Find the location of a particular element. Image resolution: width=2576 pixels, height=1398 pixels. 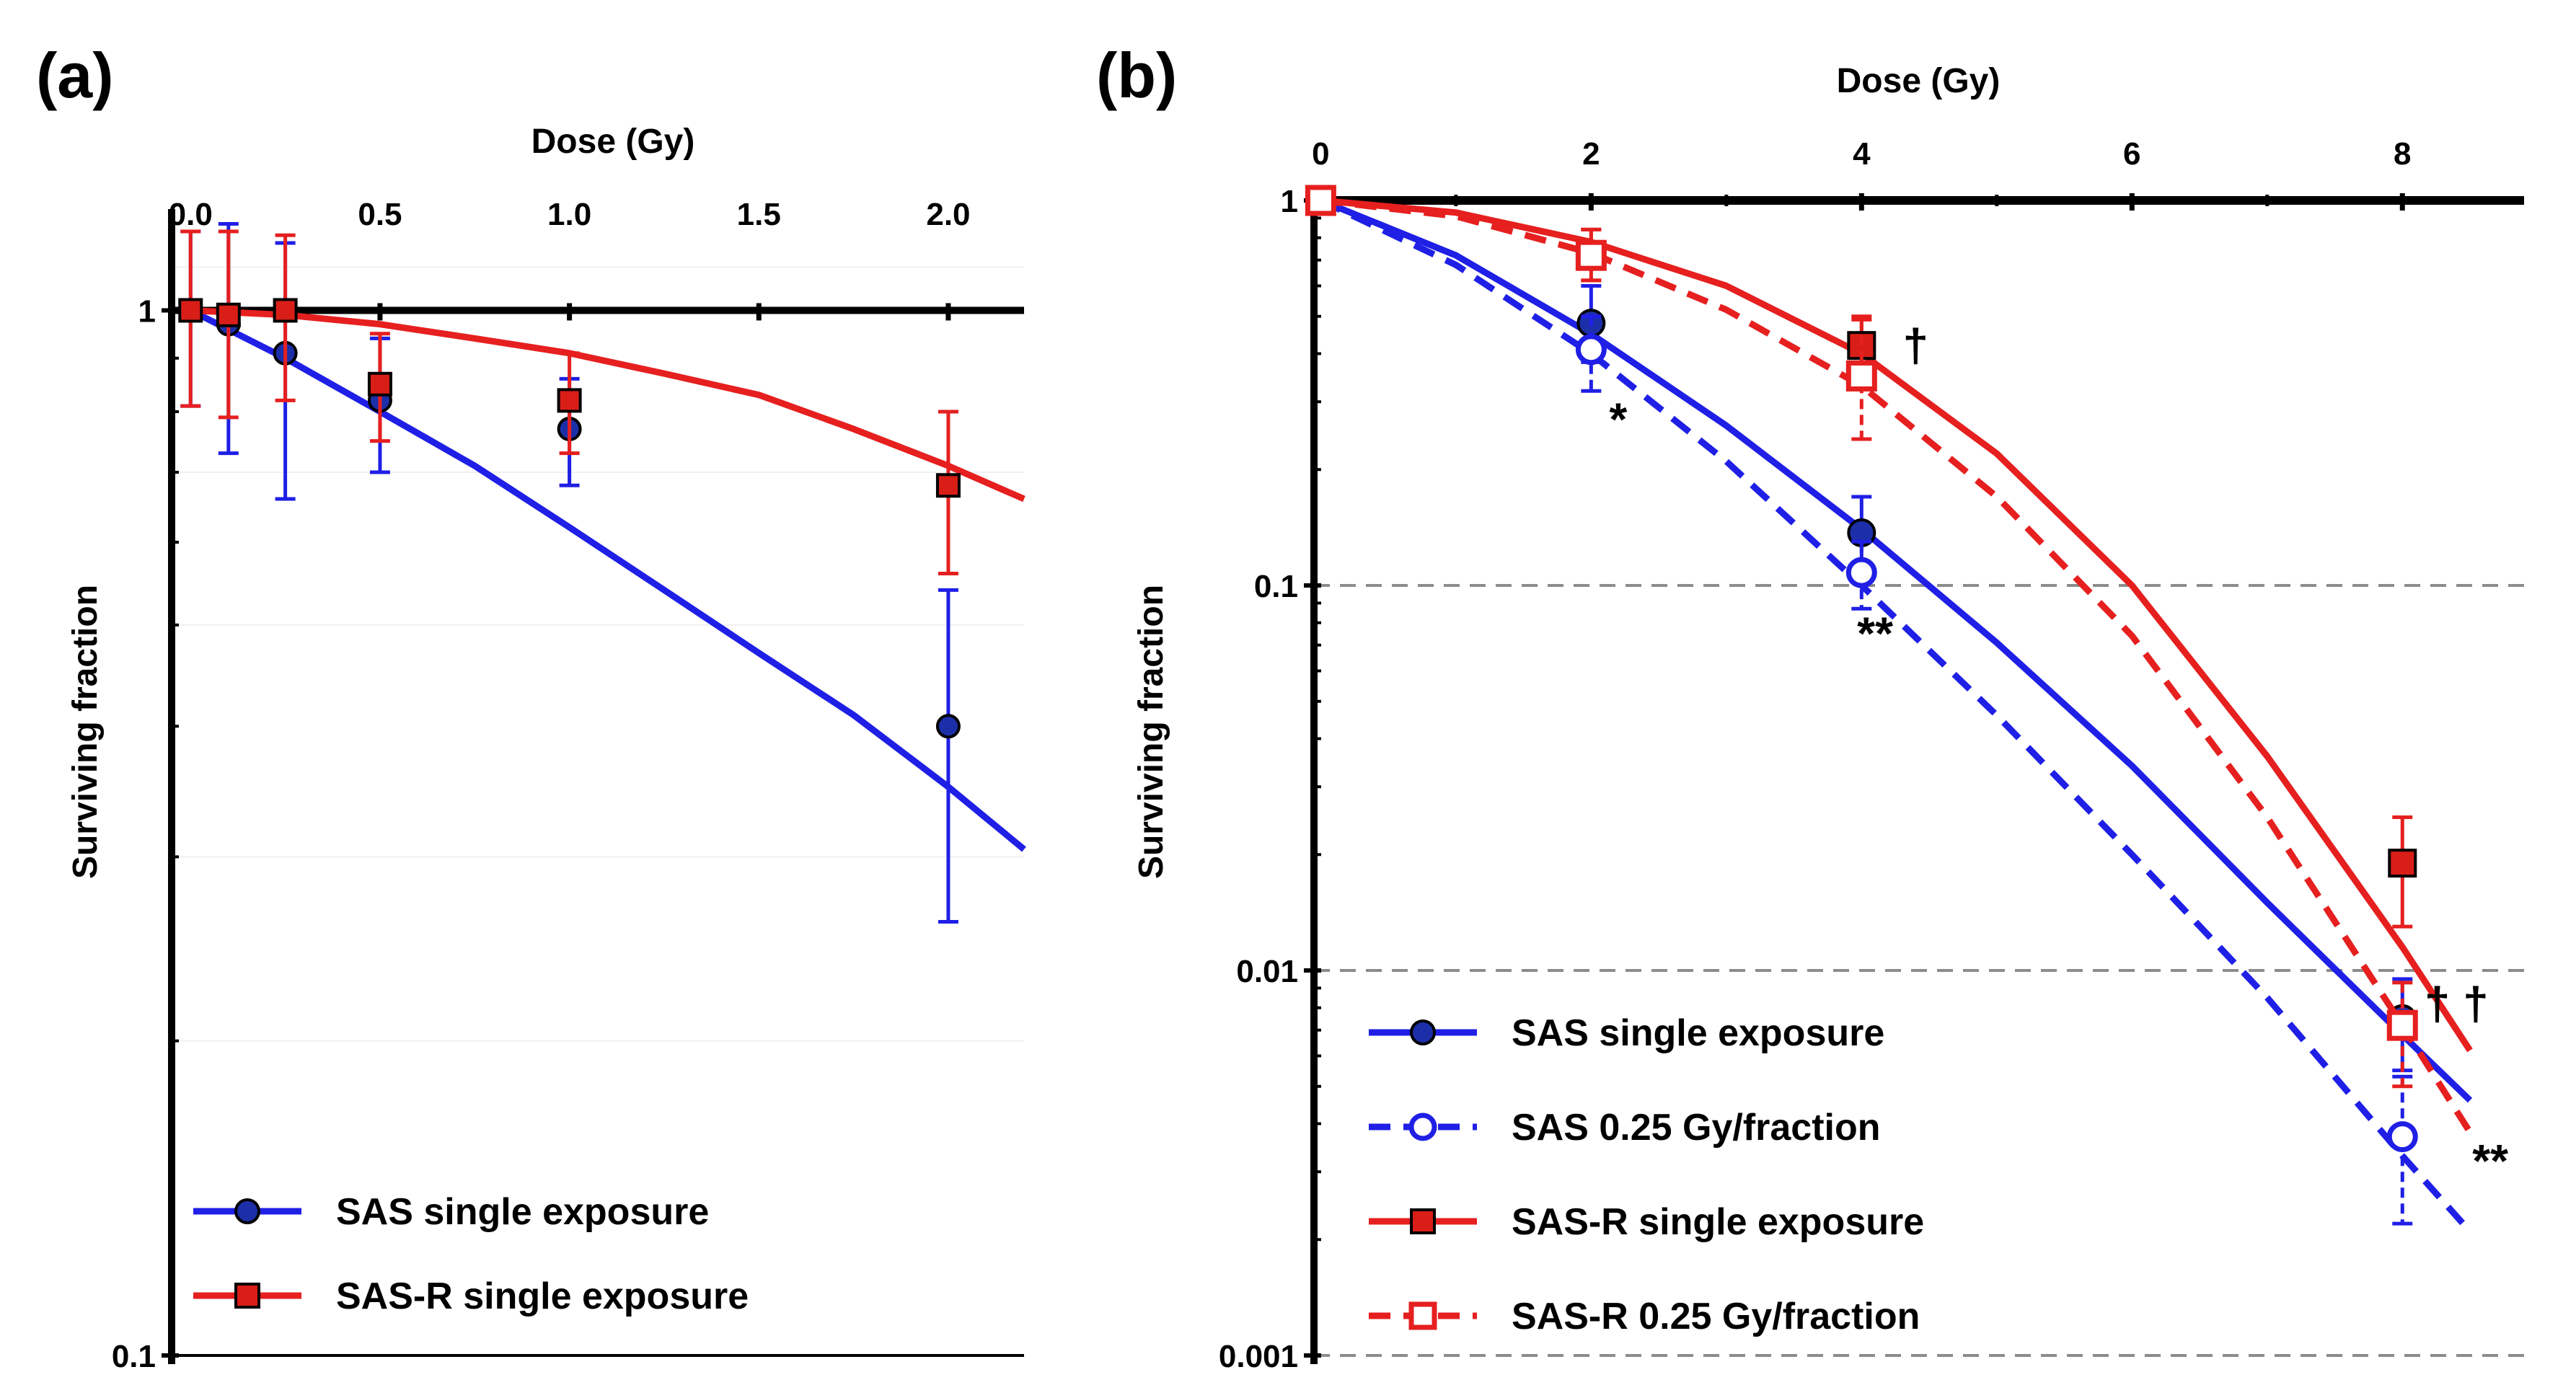

significance-annotation: * is located at coordinates (1618, 420).